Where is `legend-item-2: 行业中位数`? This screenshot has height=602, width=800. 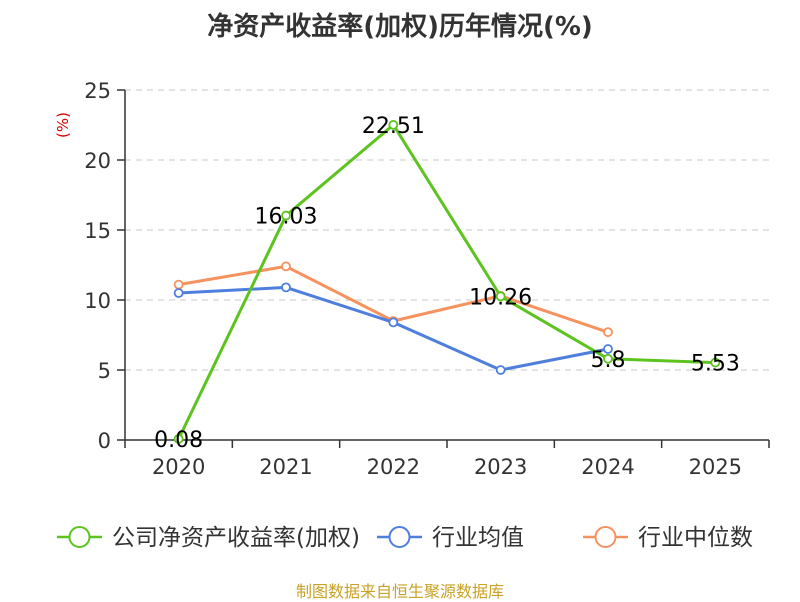 legend-item-2: 行业中位数 is located at coordinates (668, 538).